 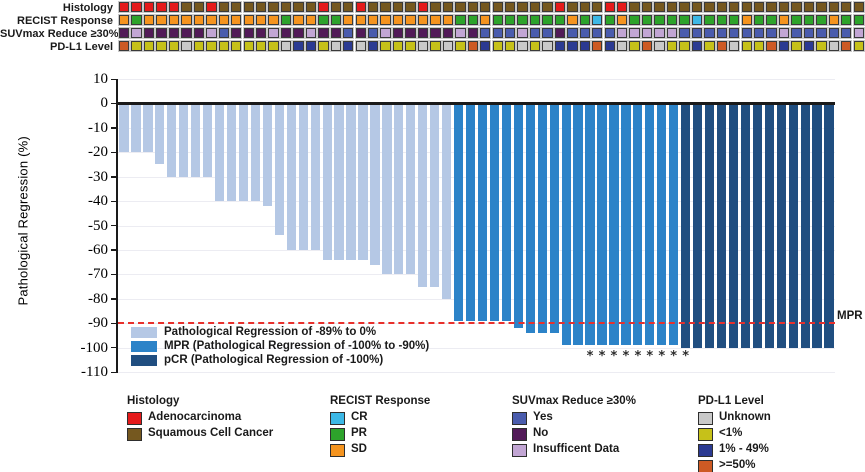 I want to click on legend-group-title: SUVmax Reduce ≥30%, so click(x=574, y=401).